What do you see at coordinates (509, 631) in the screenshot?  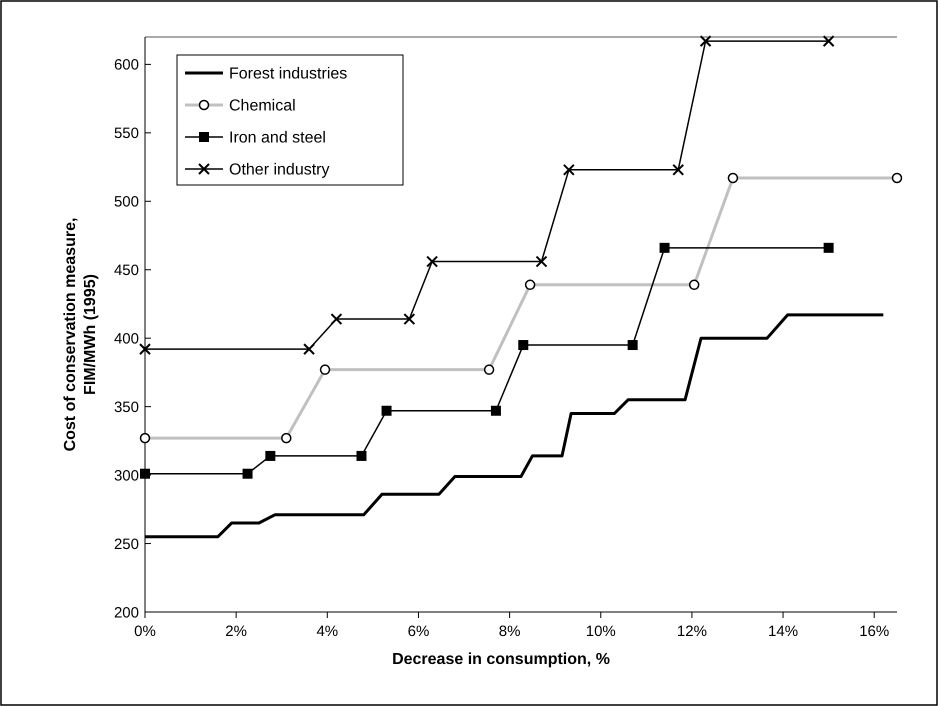 I see `x-tick-label: 8%` at bounding box center [509, 631].